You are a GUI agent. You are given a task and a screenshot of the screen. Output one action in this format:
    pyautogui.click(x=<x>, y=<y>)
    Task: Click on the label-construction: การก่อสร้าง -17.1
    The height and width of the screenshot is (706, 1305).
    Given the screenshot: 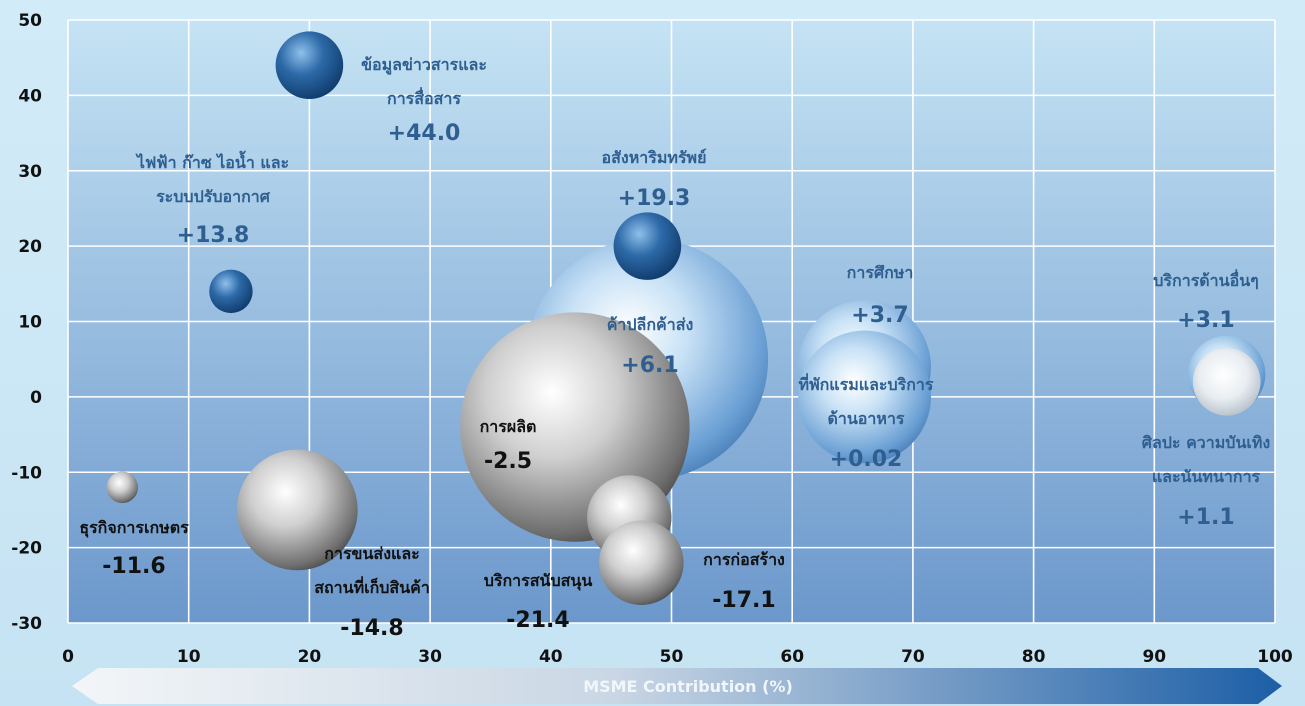 What is the action you would take?
    pyautogui.click(x=744, y=581)
    